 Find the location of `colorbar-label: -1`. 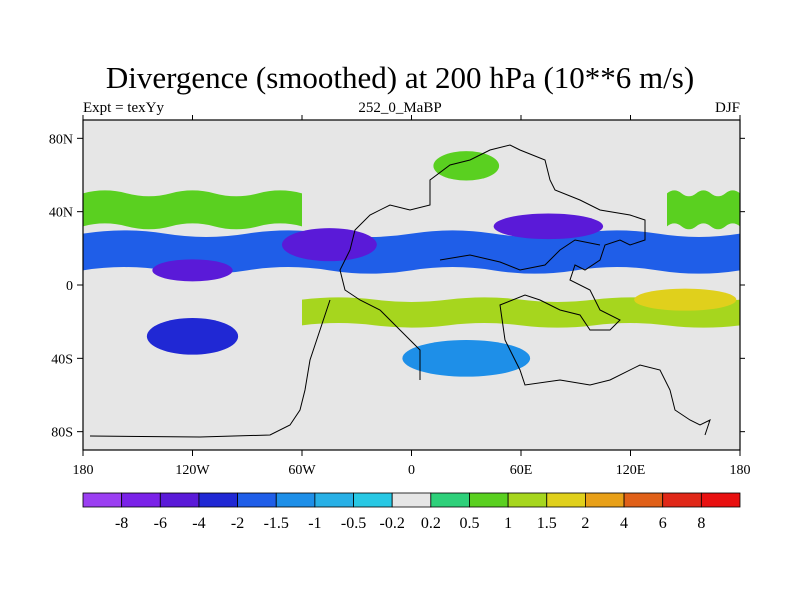

colorbar-label: -1 is located at coordinates (314, 523).